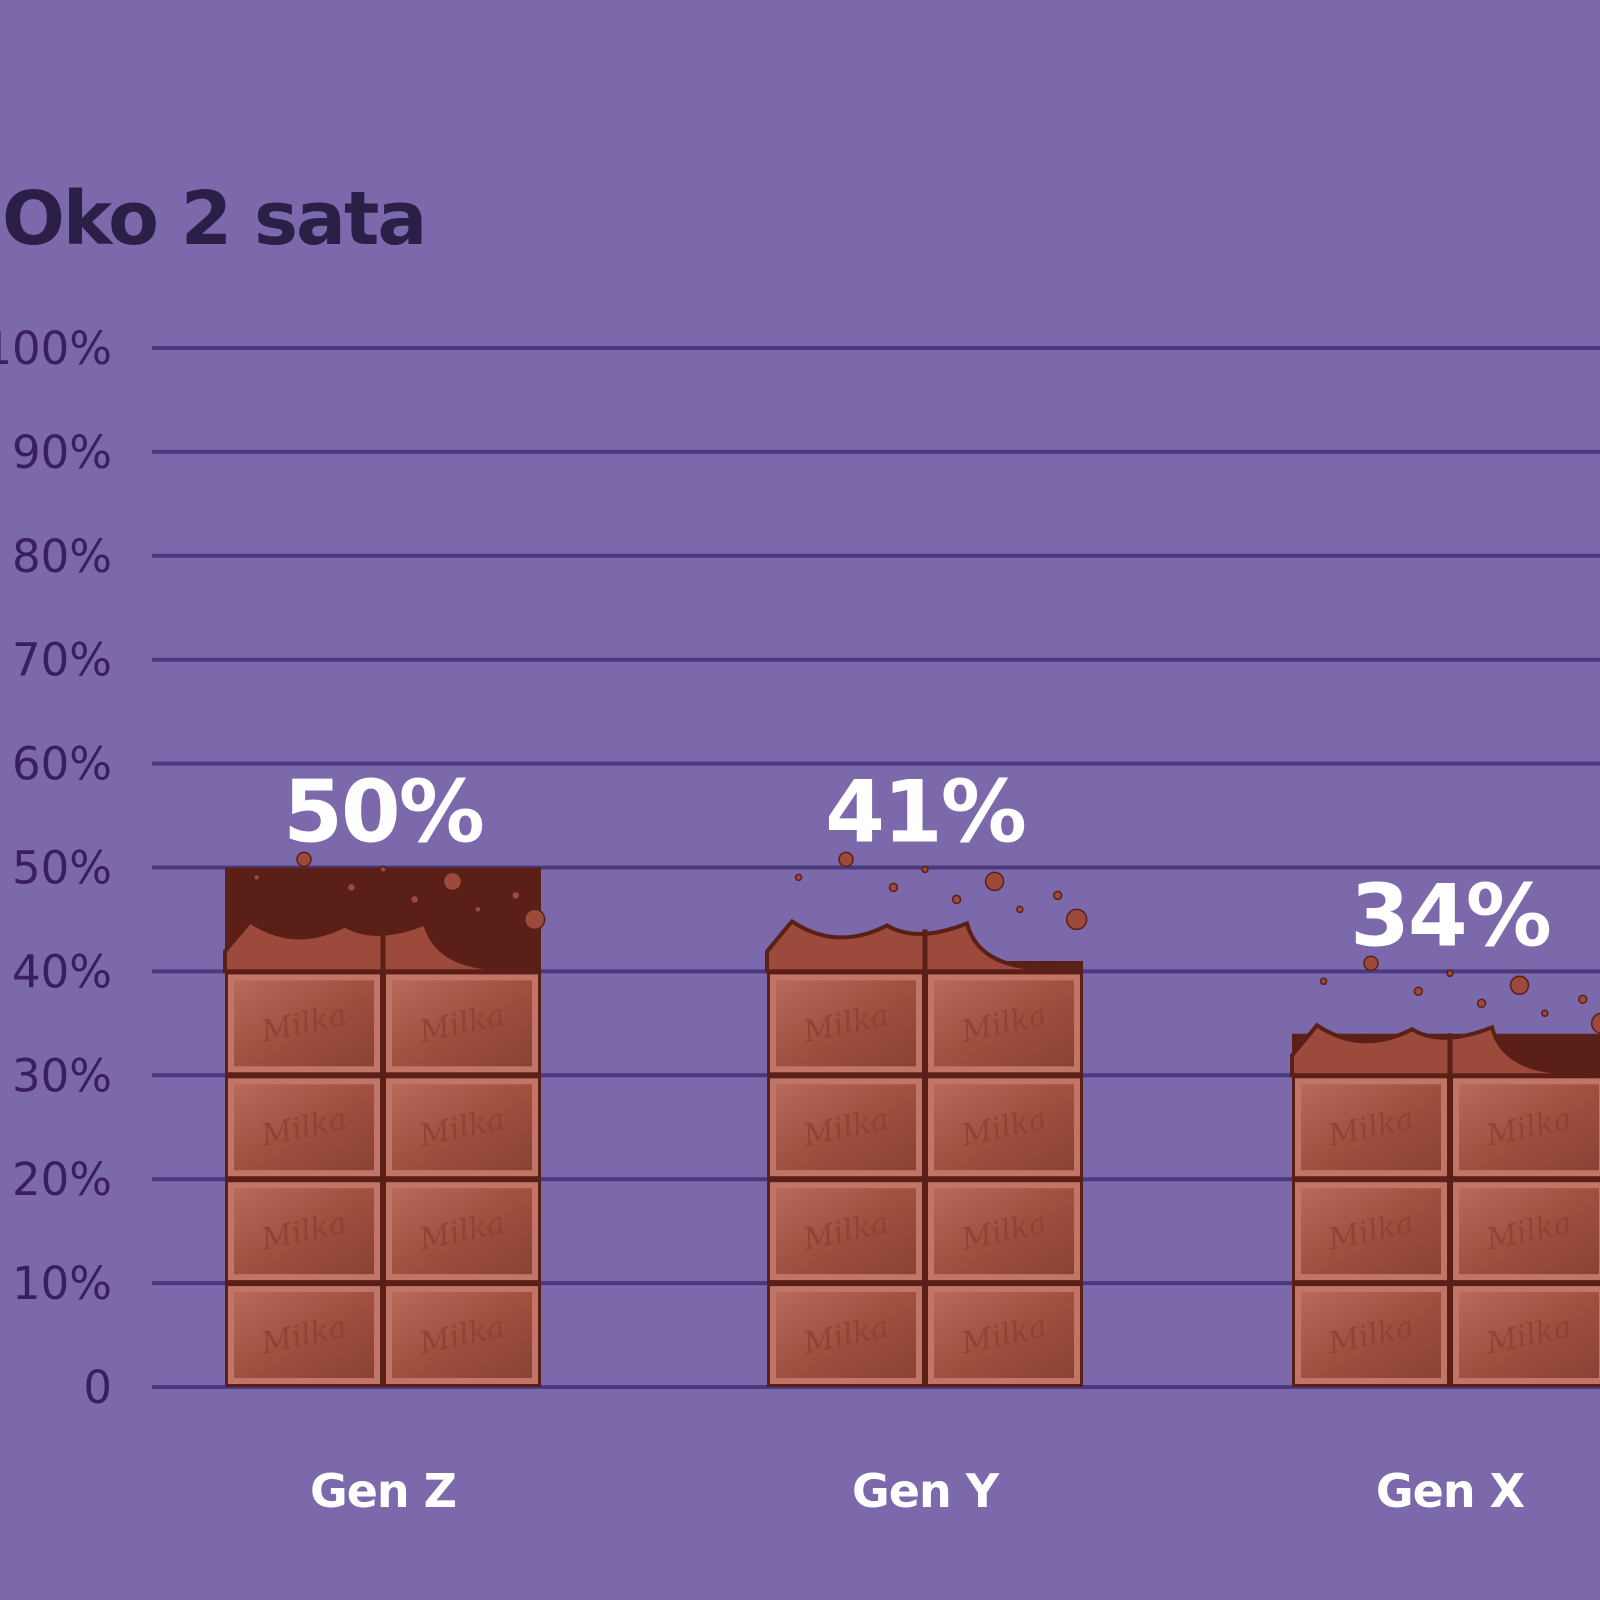 This screenshot has width=1600, height=1600. What do you see at coordinates (62, 660) in the screenshot?
I see `y-tick-label: 70%` at bounding box center [62, 660].